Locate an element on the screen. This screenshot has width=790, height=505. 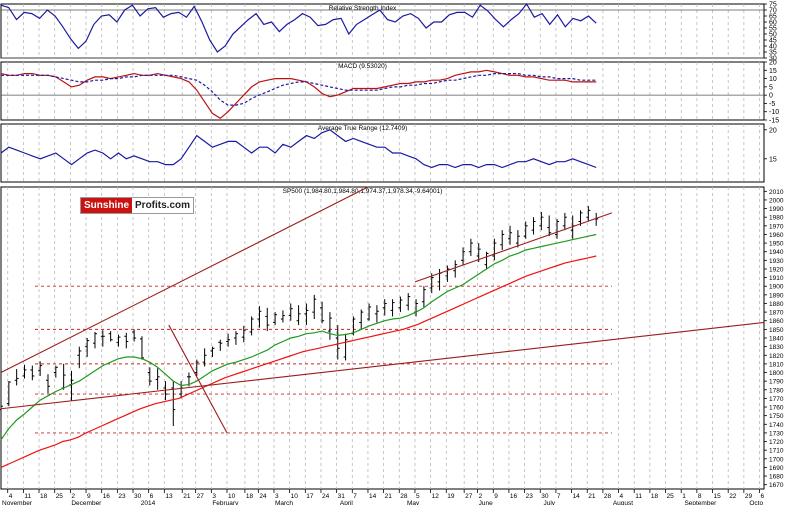
y-tick-label: 1890 is located at coordinates (776, 295).